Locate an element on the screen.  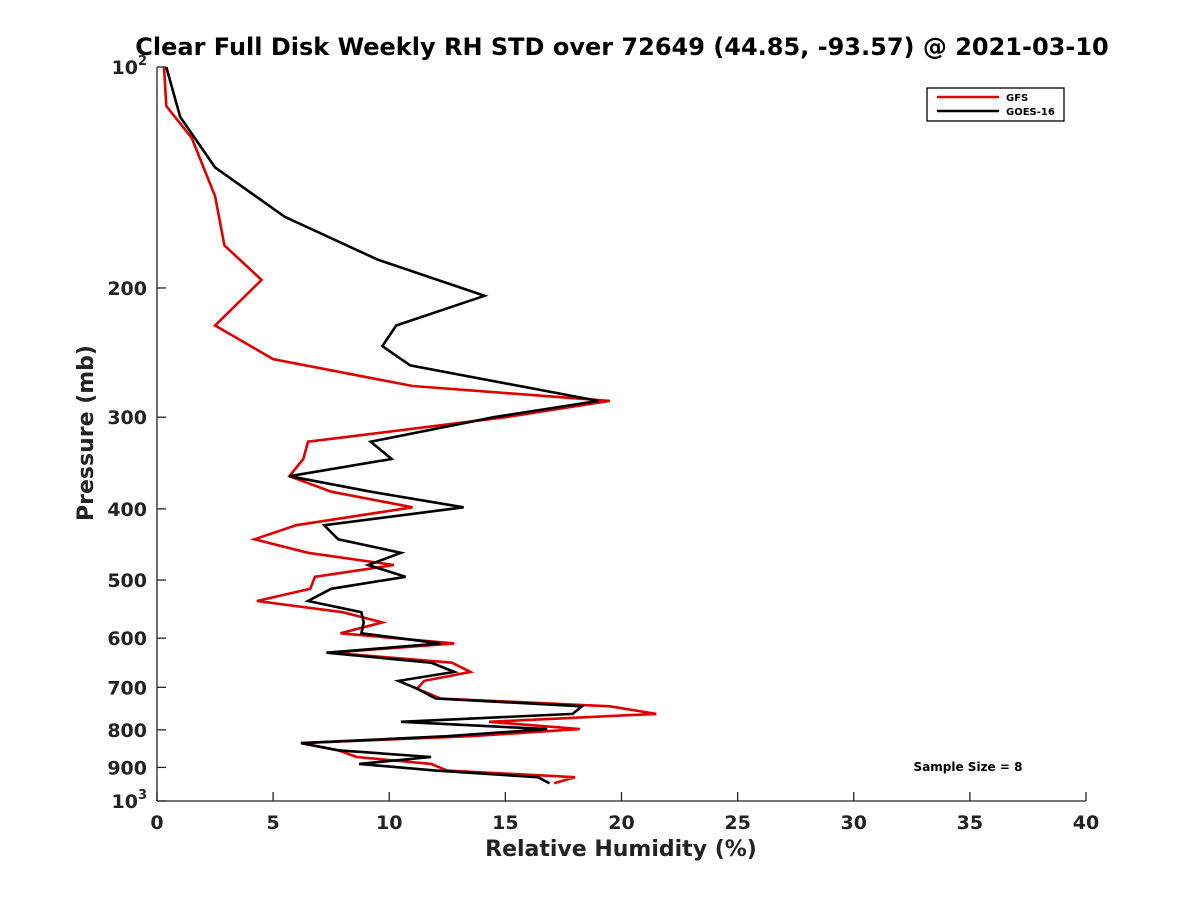
y-axis-label: Pressure (mb) is located at coordinates (86, 433).